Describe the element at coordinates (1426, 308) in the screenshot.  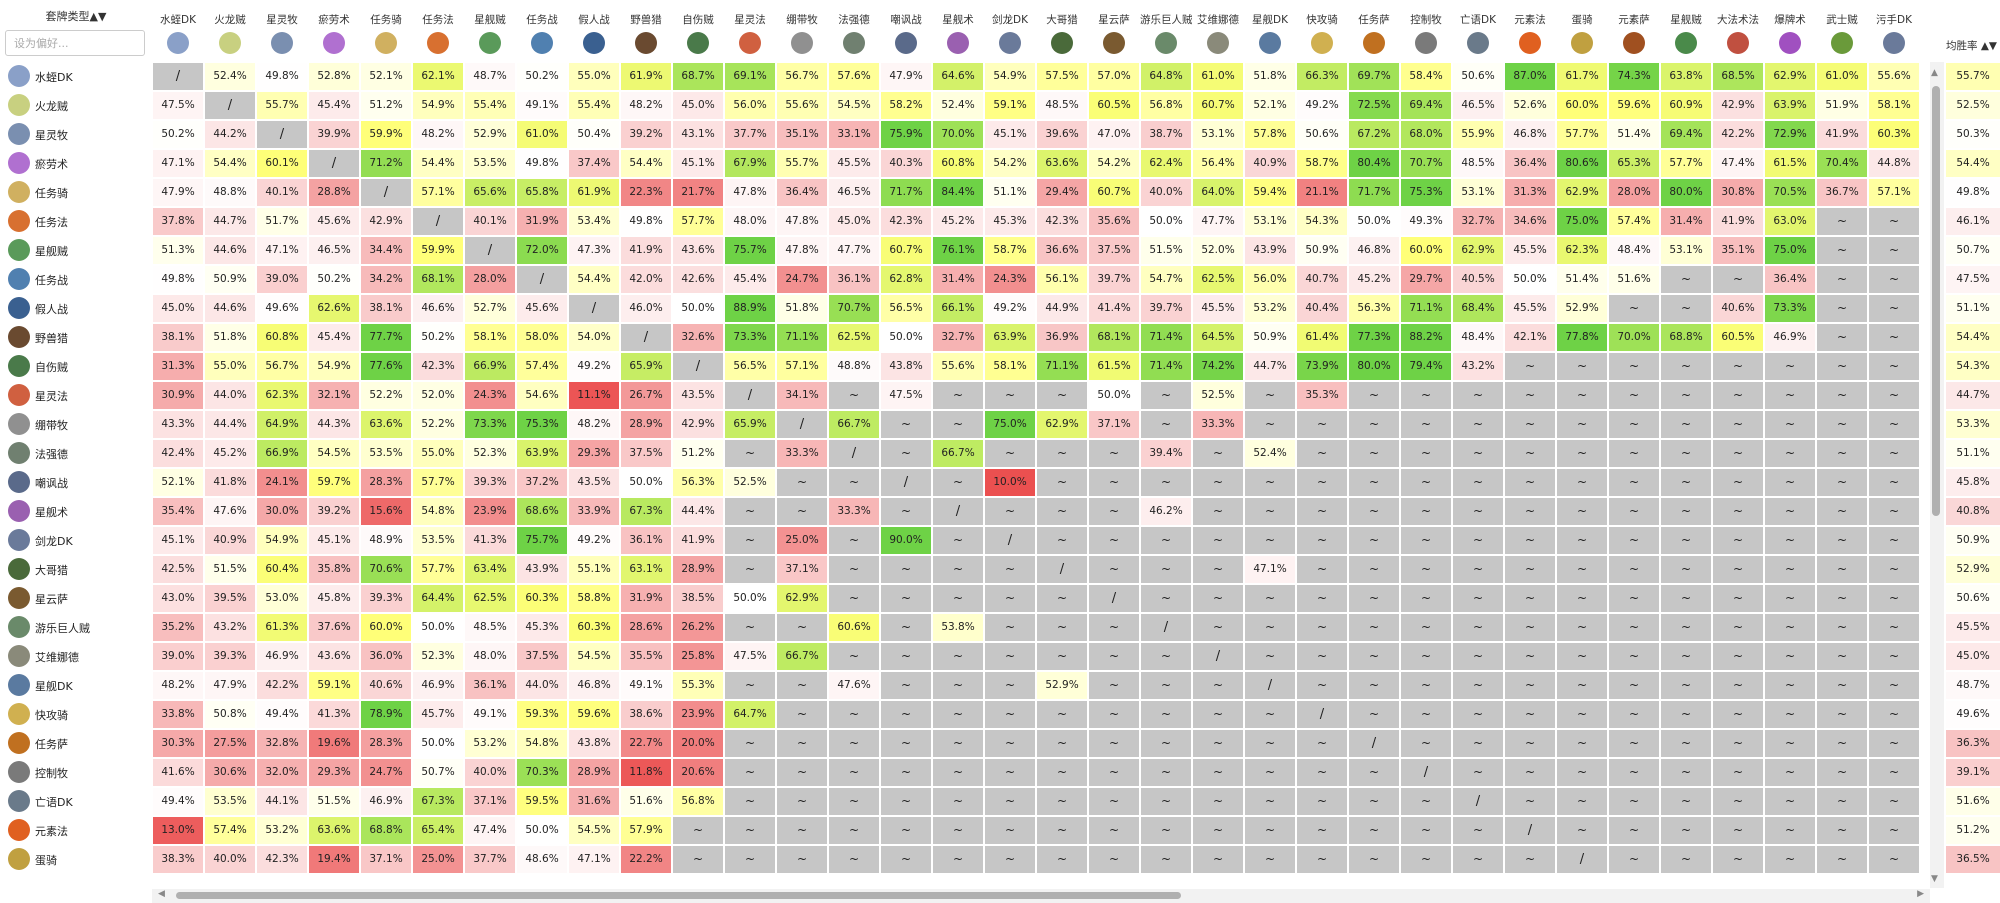
I see `winrate-cell: 71.1%` at that location.